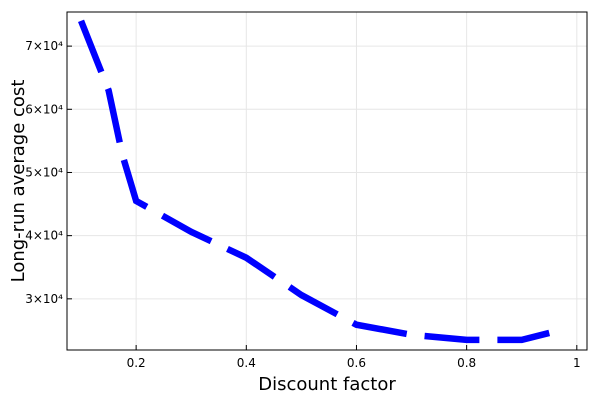  Describe the element at coordinates (356, 363) in the screenshot. I see `x-tick-label: 0.6` at that location.